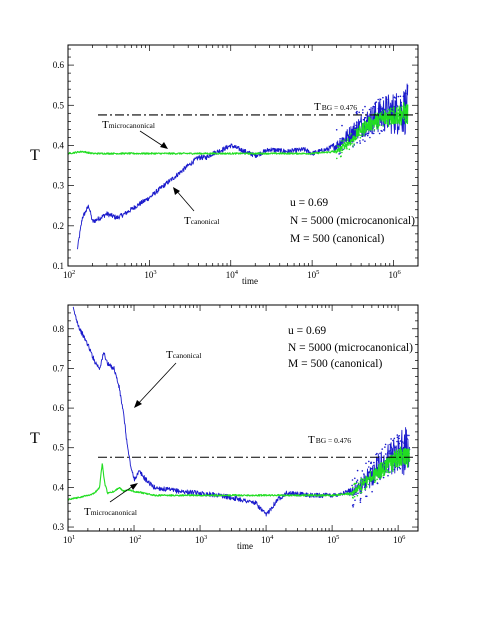 The image size is (490, 639). I want to click on x-tick-label: 10⁴, so click(232, 274).